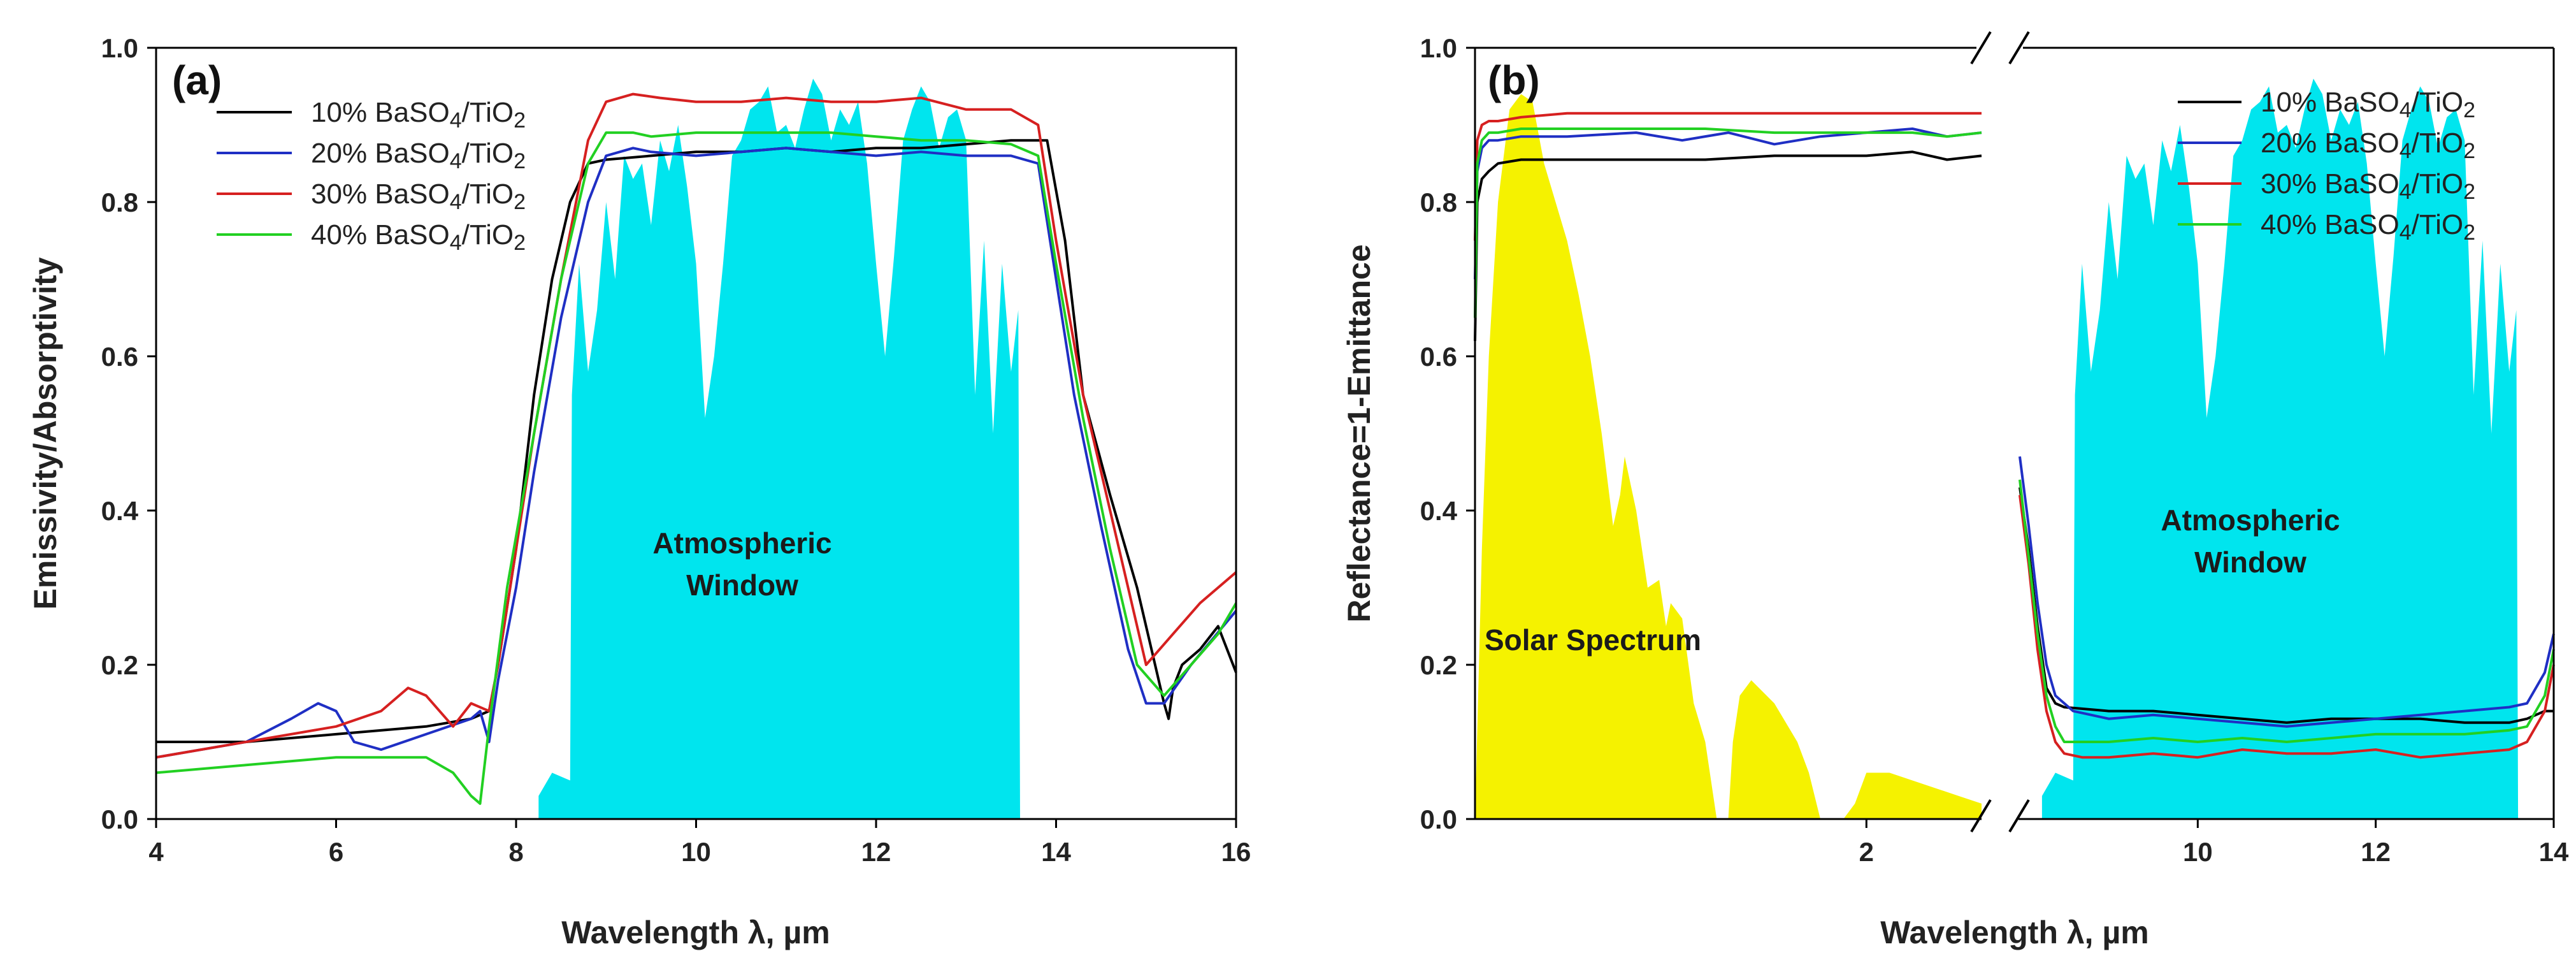 The width and height of the screenshot is (2576, 972). What do you see at coordinates (2286, 627) in the screenshot?
I see `panel-b-series-line-3-ir` at bounding box center [2286, 627].